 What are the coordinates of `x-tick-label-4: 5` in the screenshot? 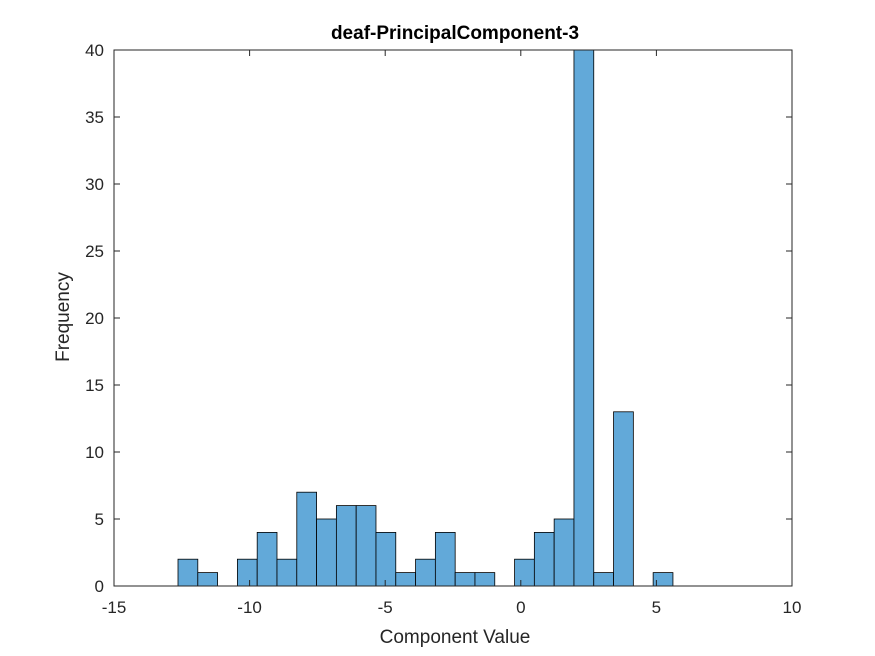 It's located at (656, 607).